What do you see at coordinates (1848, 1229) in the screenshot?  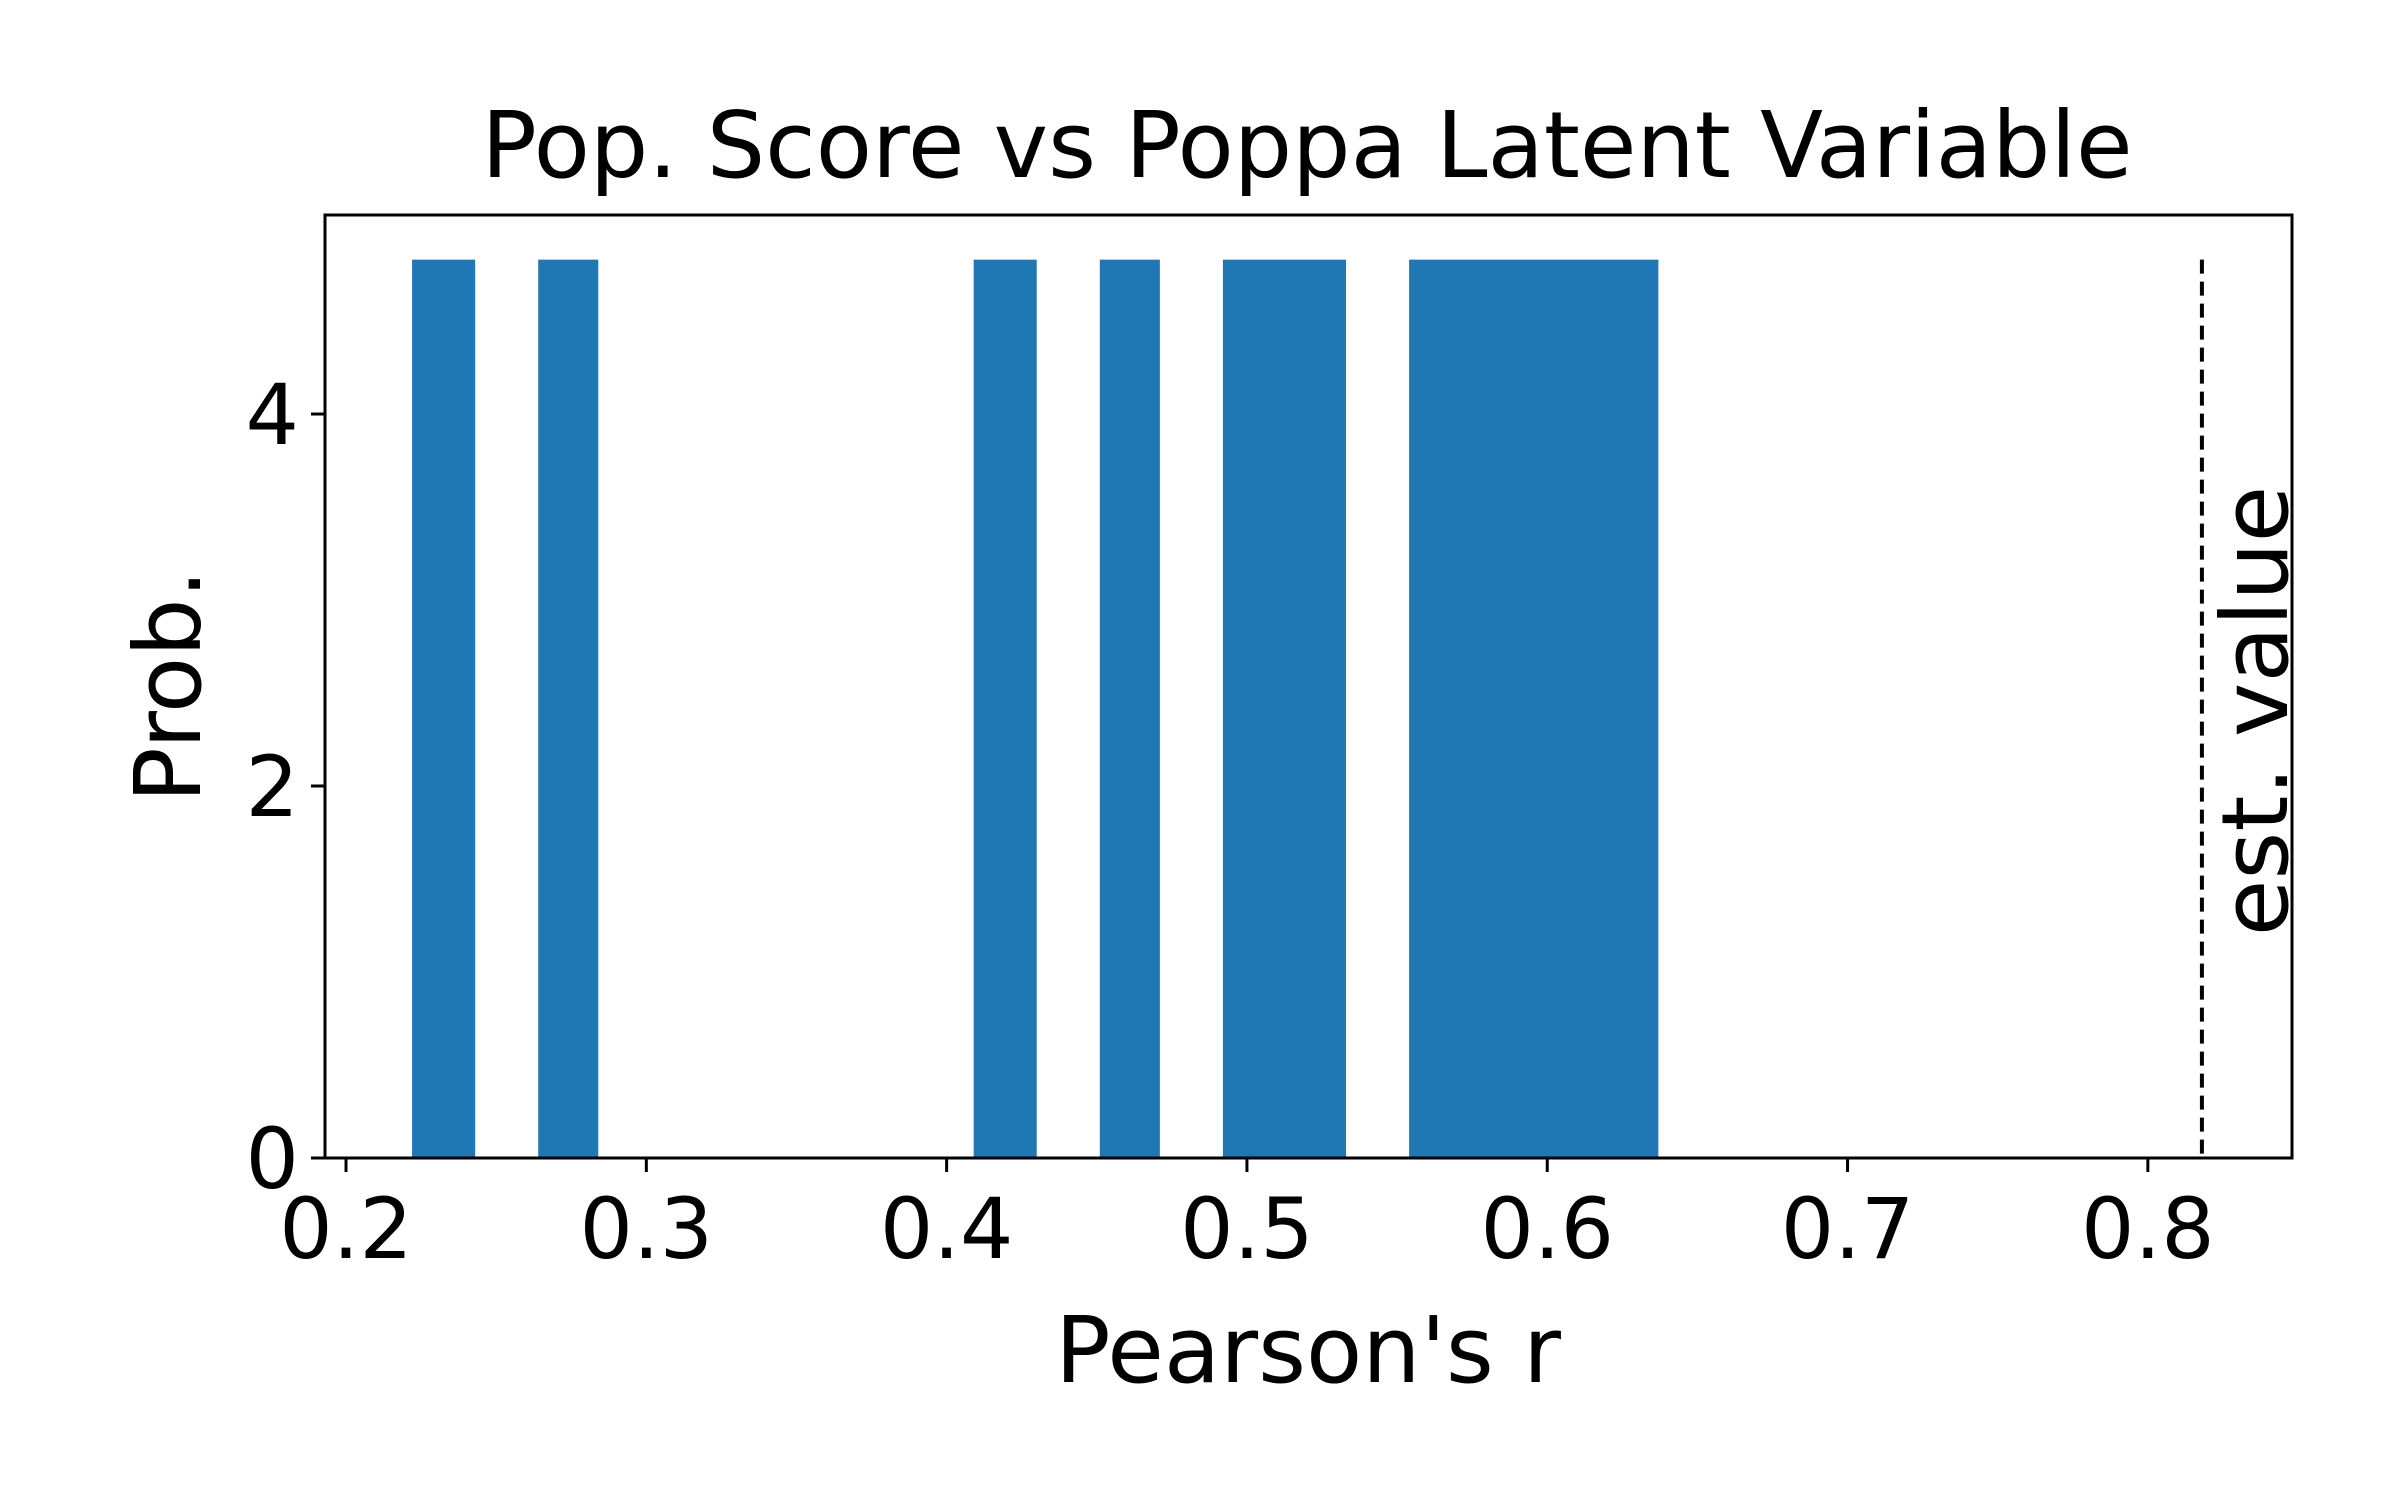 I see `x-tick-label: 0.7` at bounding box center [1848, 1229].